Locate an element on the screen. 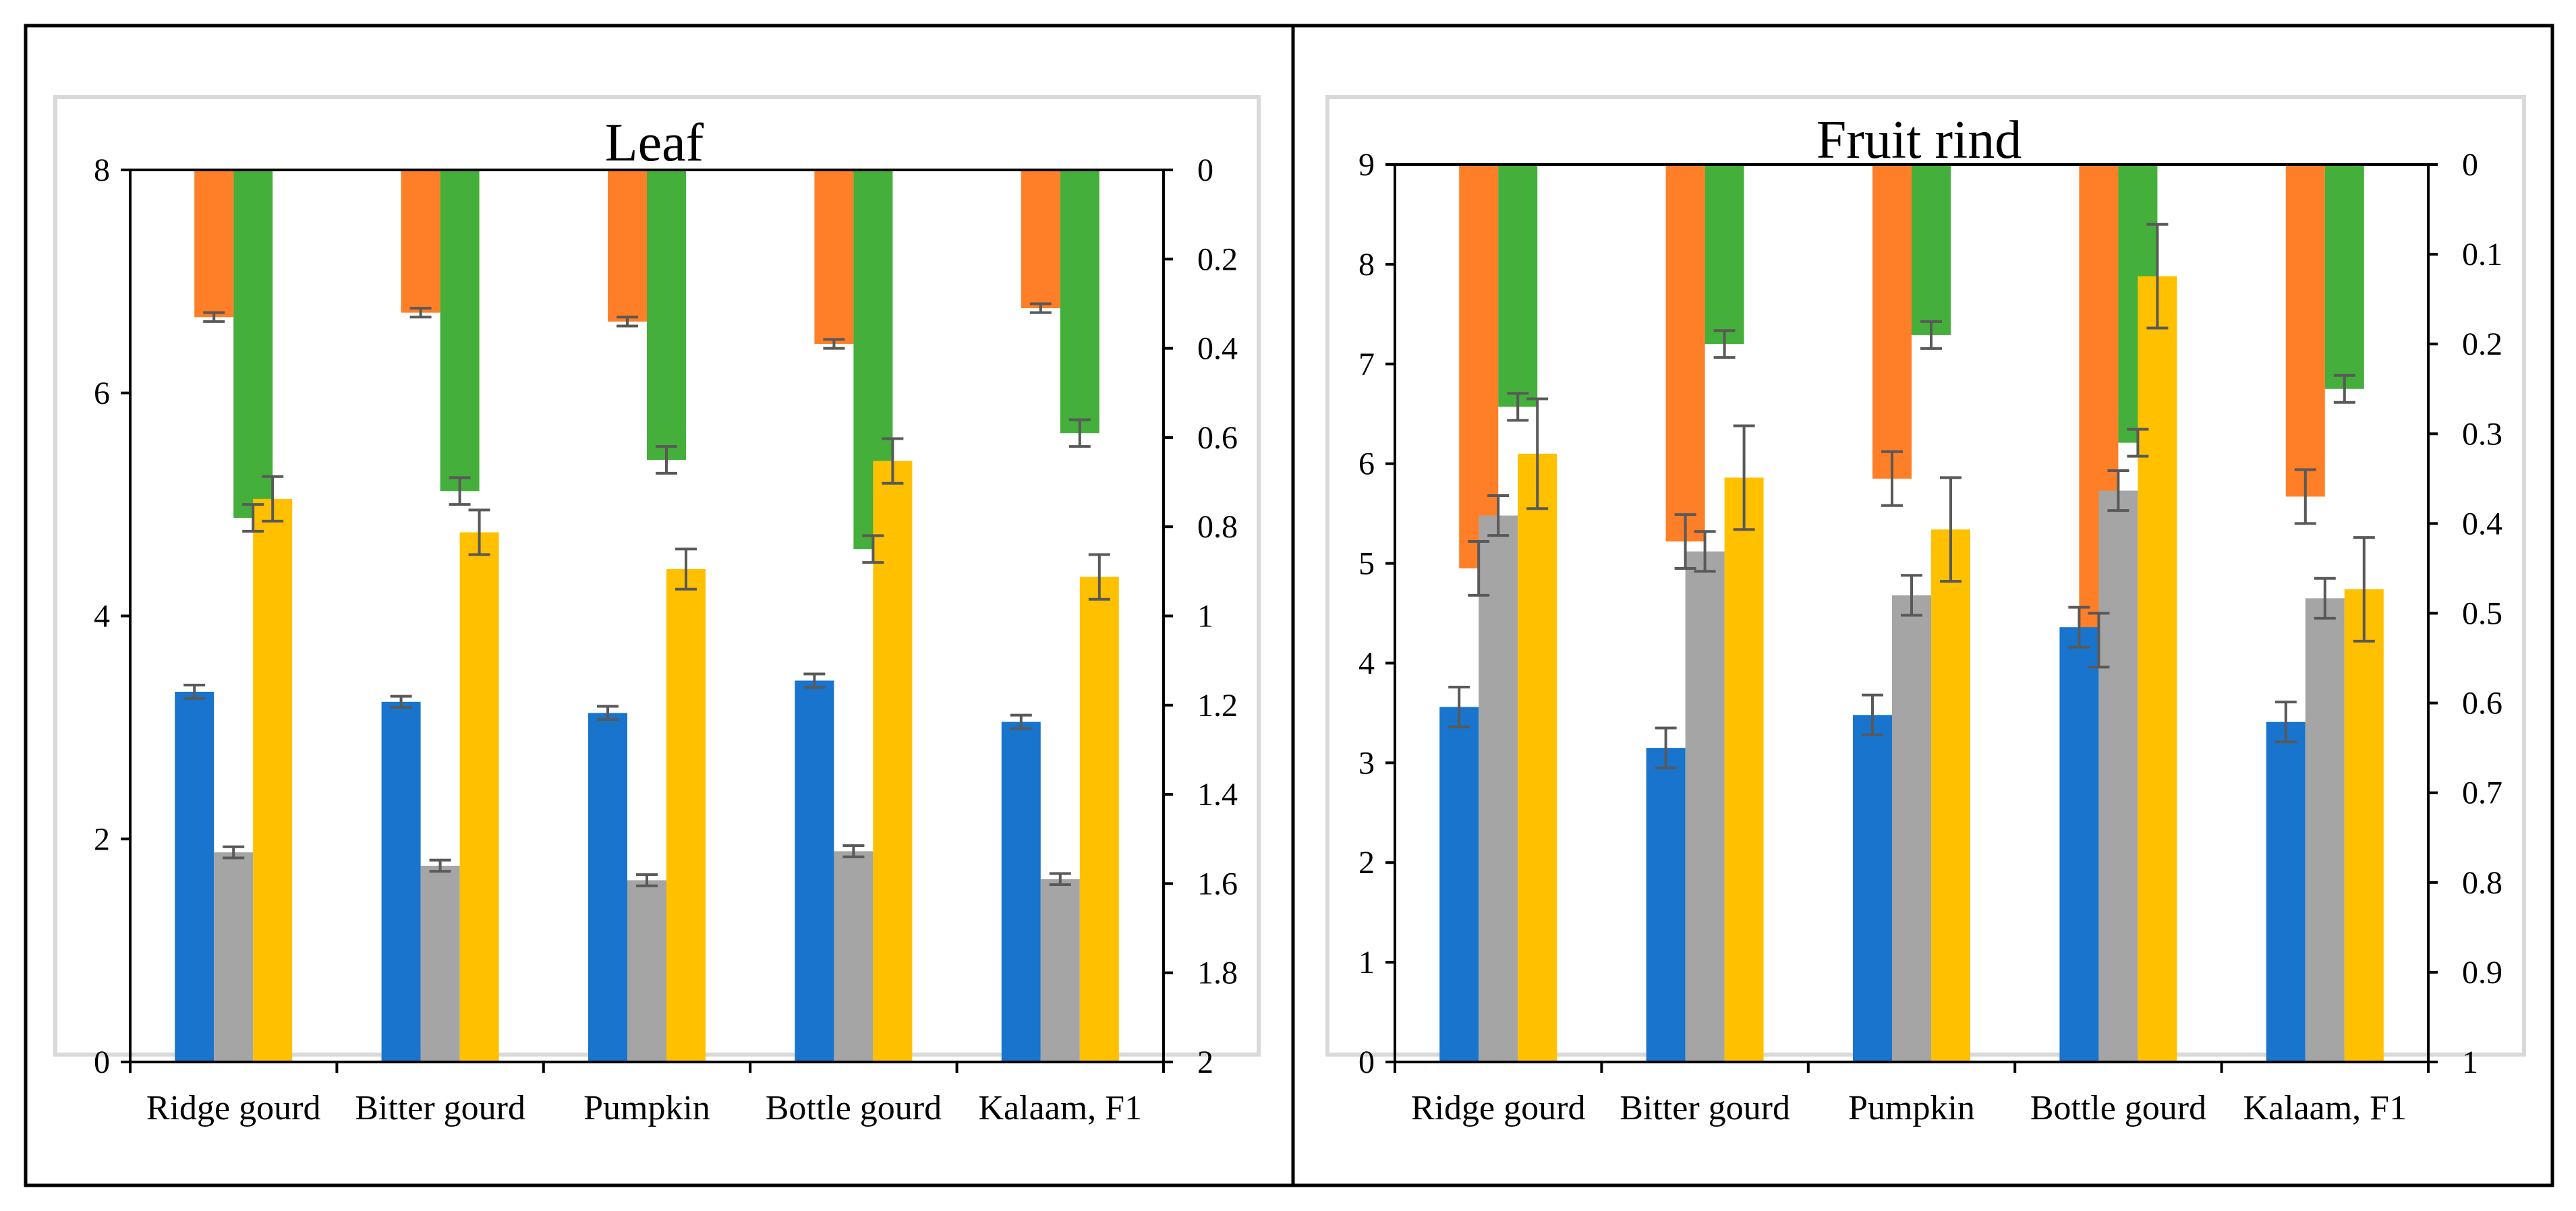 The image size is (2576, 1211). leaf-right-tick-label-3: 0.6 is located at coordinates (1217, 438).